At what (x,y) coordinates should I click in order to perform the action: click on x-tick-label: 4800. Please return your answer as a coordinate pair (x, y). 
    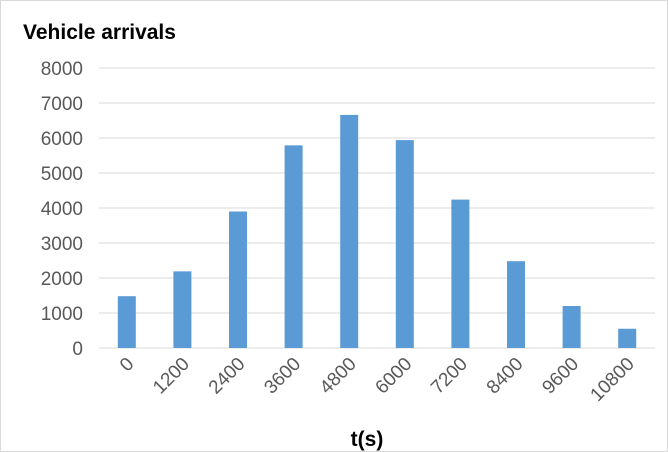
    Looking at the image, I should click on (338, 376).